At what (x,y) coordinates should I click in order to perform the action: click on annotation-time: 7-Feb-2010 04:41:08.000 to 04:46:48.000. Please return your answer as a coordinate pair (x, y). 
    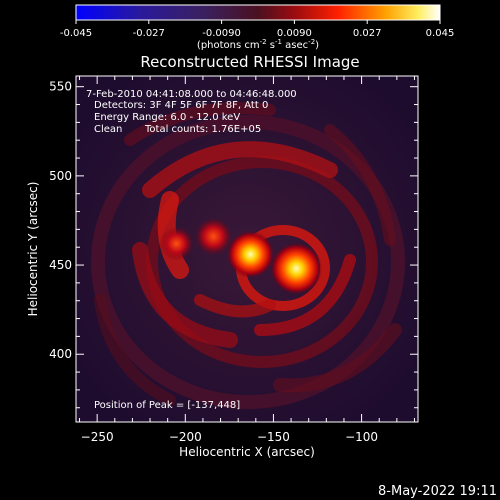
    Looking at the image, I should click on (191, 94).